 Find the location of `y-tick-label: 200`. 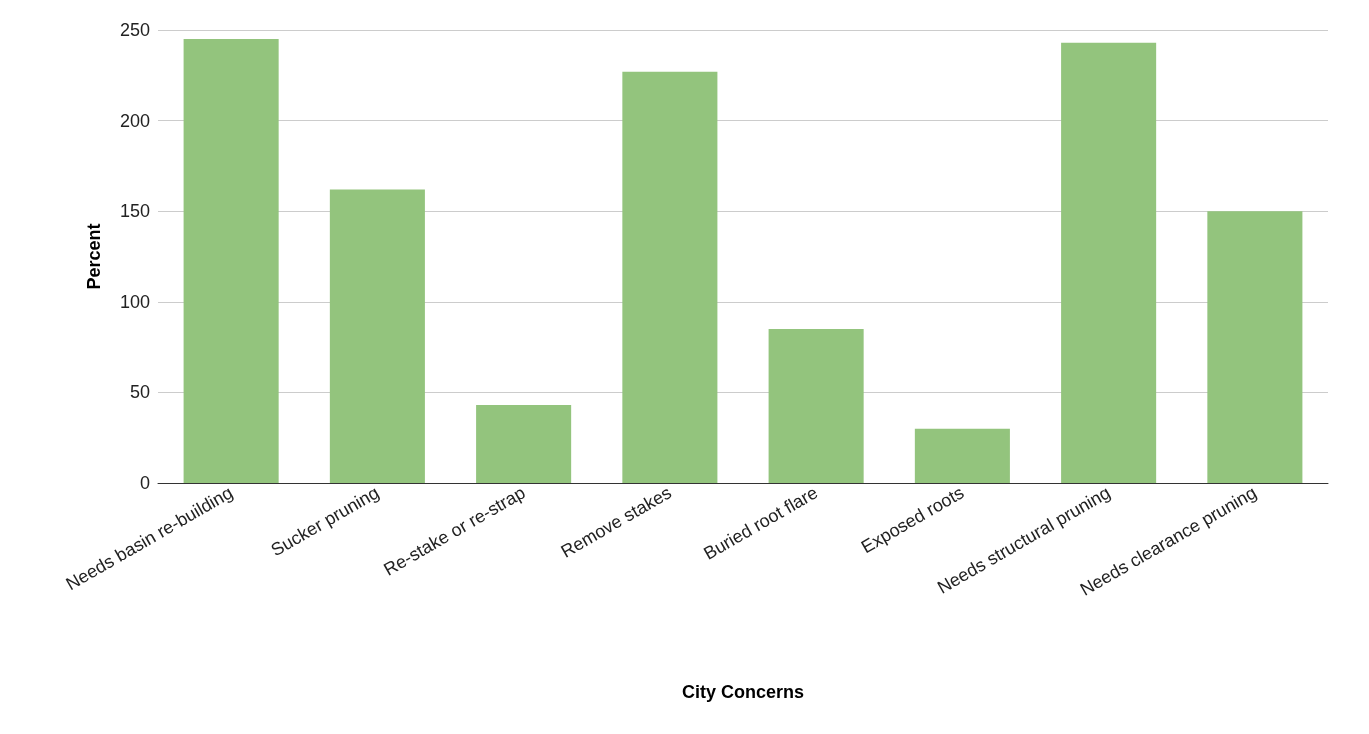

y-tick-label: 200 is located at coordinates (134, 120).